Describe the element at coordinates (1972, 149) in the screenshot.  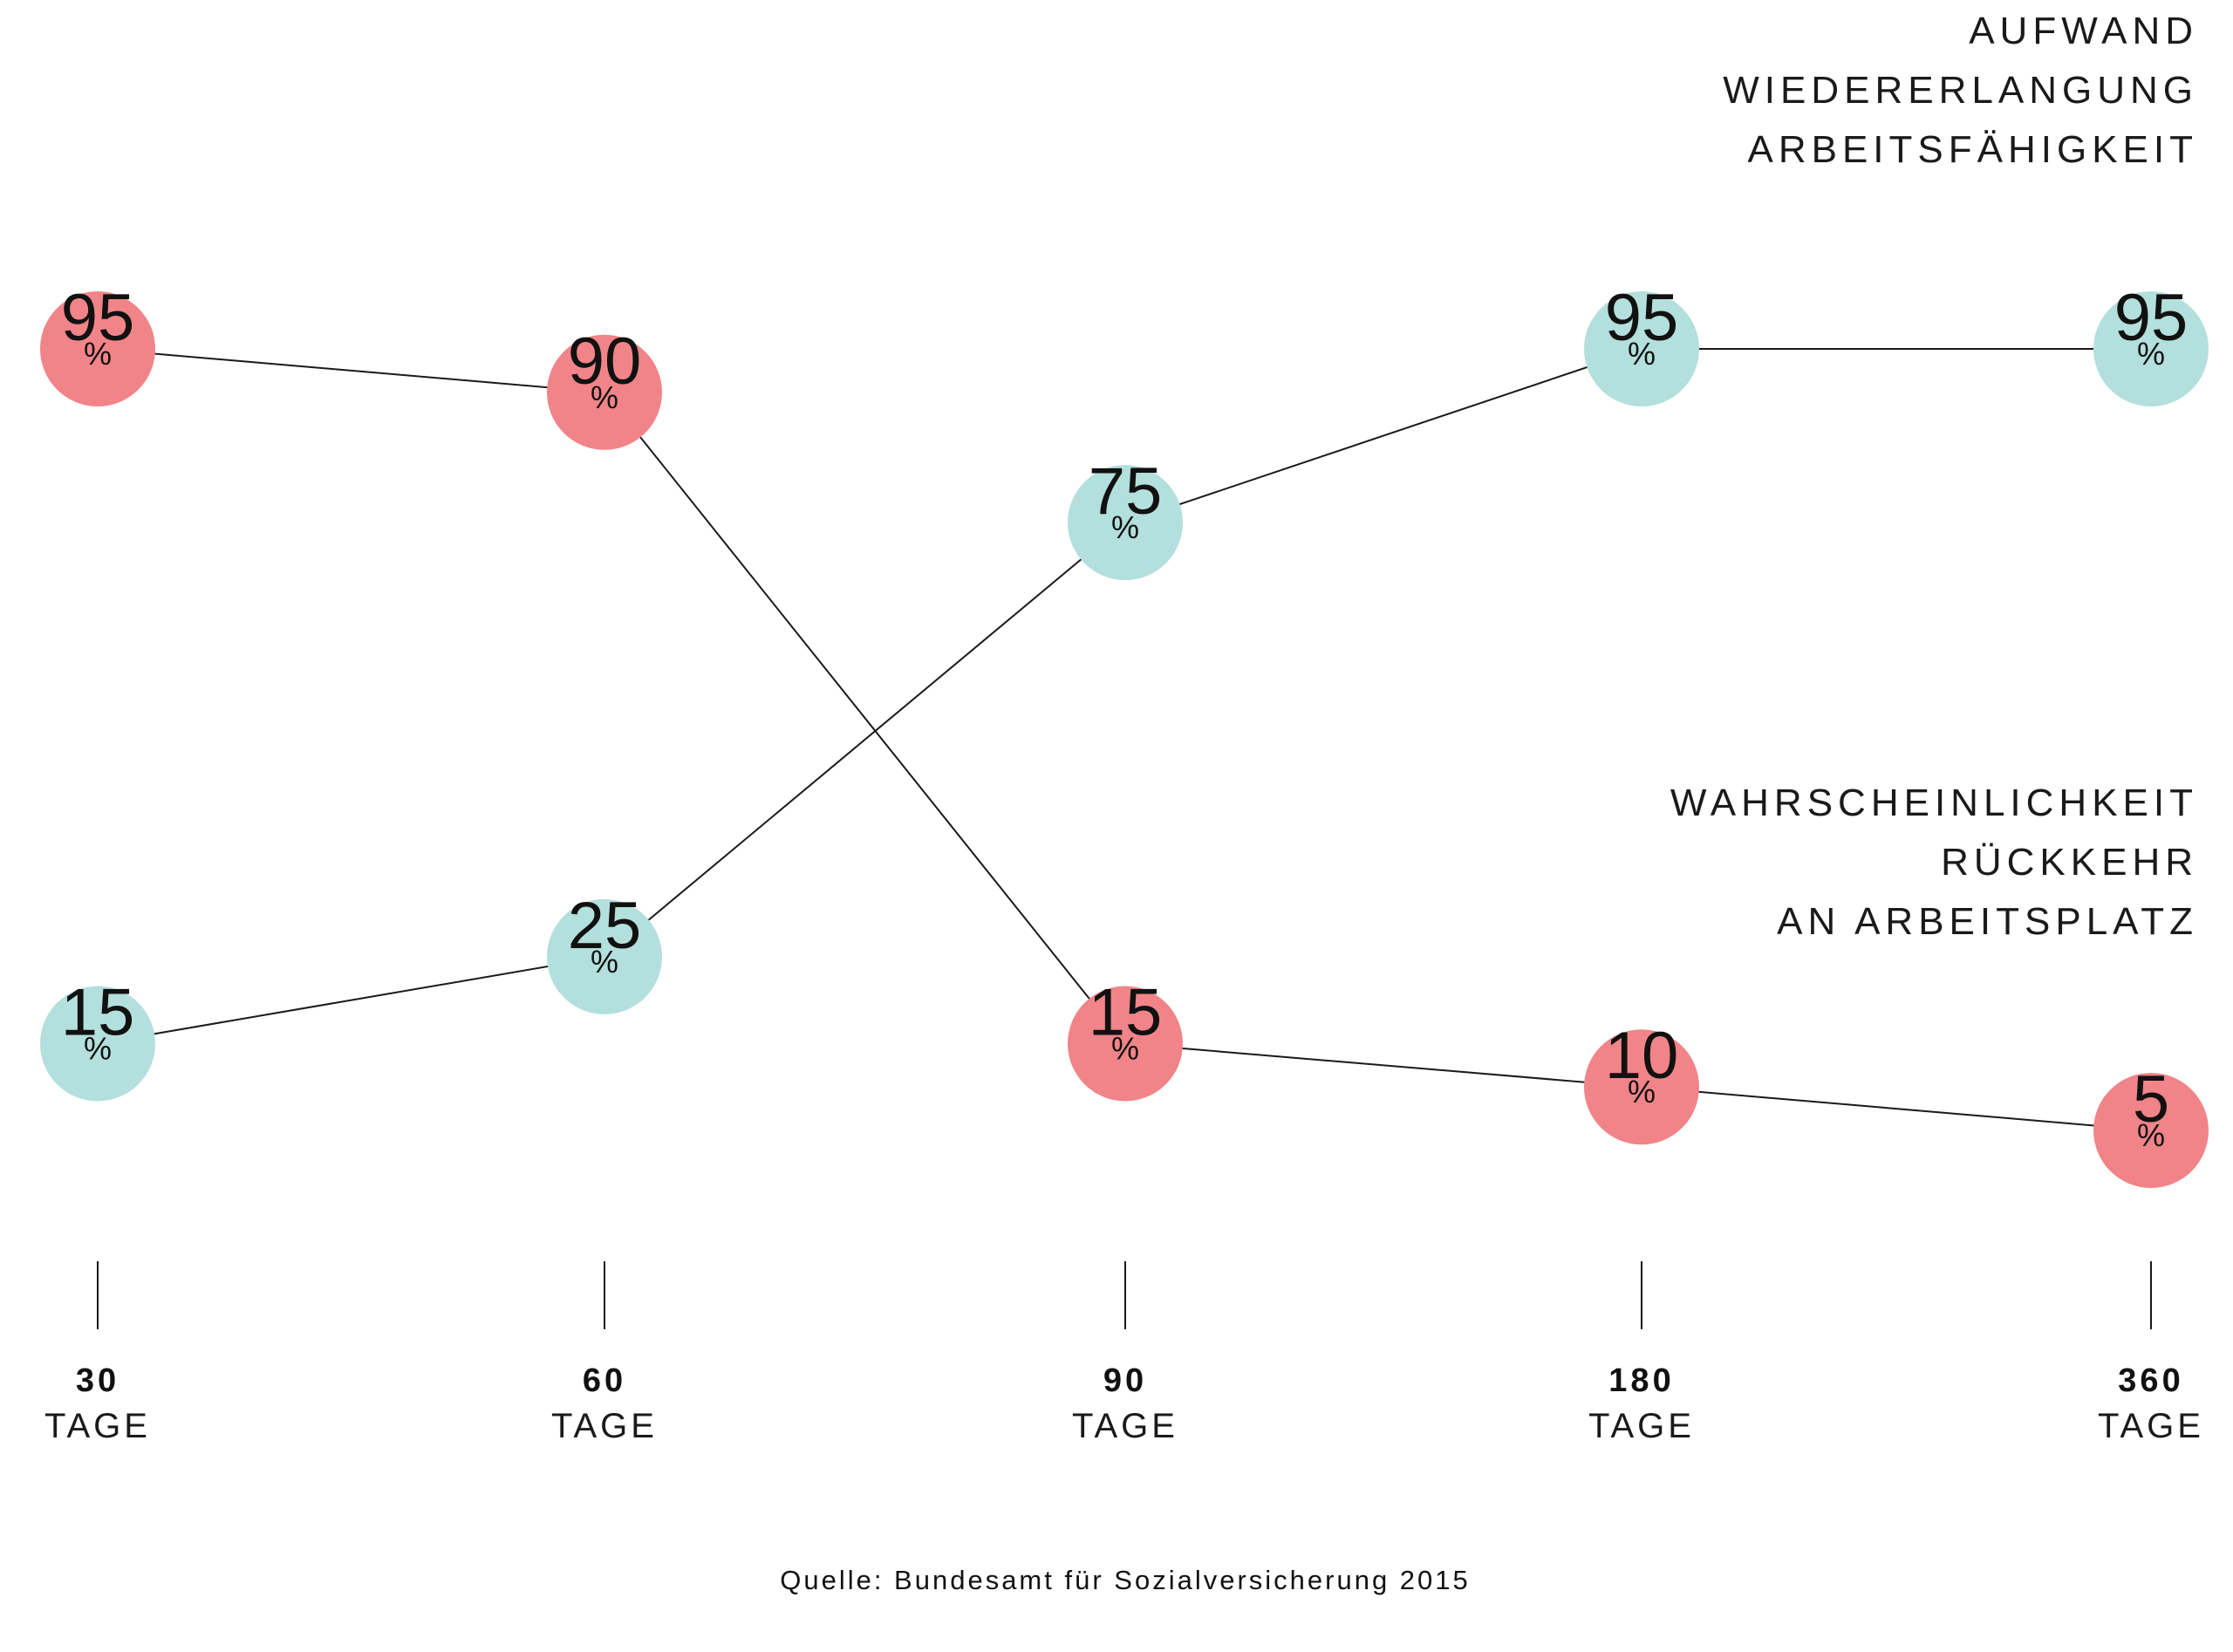
I see `legend-series-1-line: ARBEITSFÄHIGKEIT` at that location.